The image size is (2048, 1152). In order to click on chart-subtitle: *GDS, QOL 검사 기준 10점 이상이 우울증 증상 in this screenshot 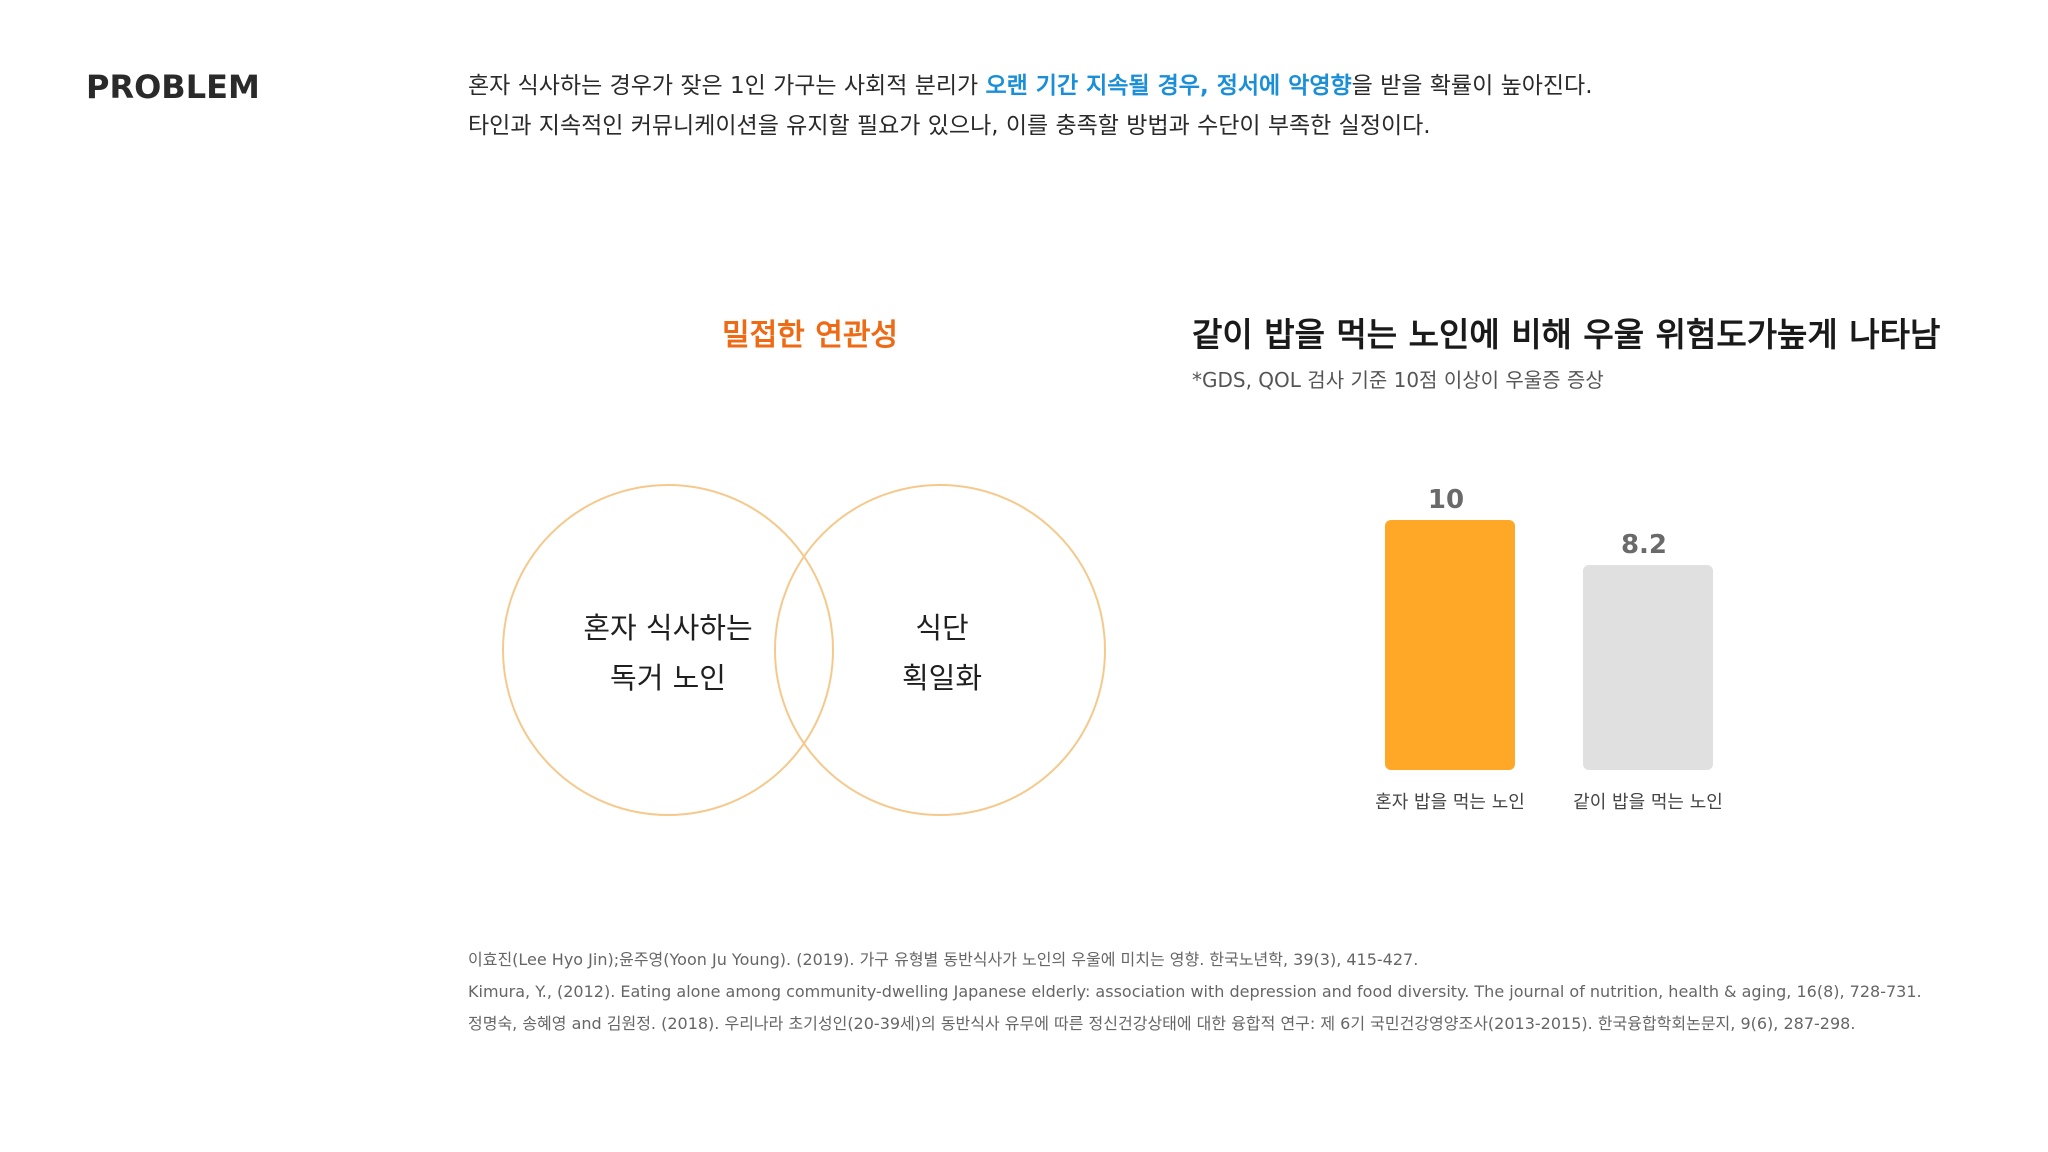, I will do `click(1398, 380)`.